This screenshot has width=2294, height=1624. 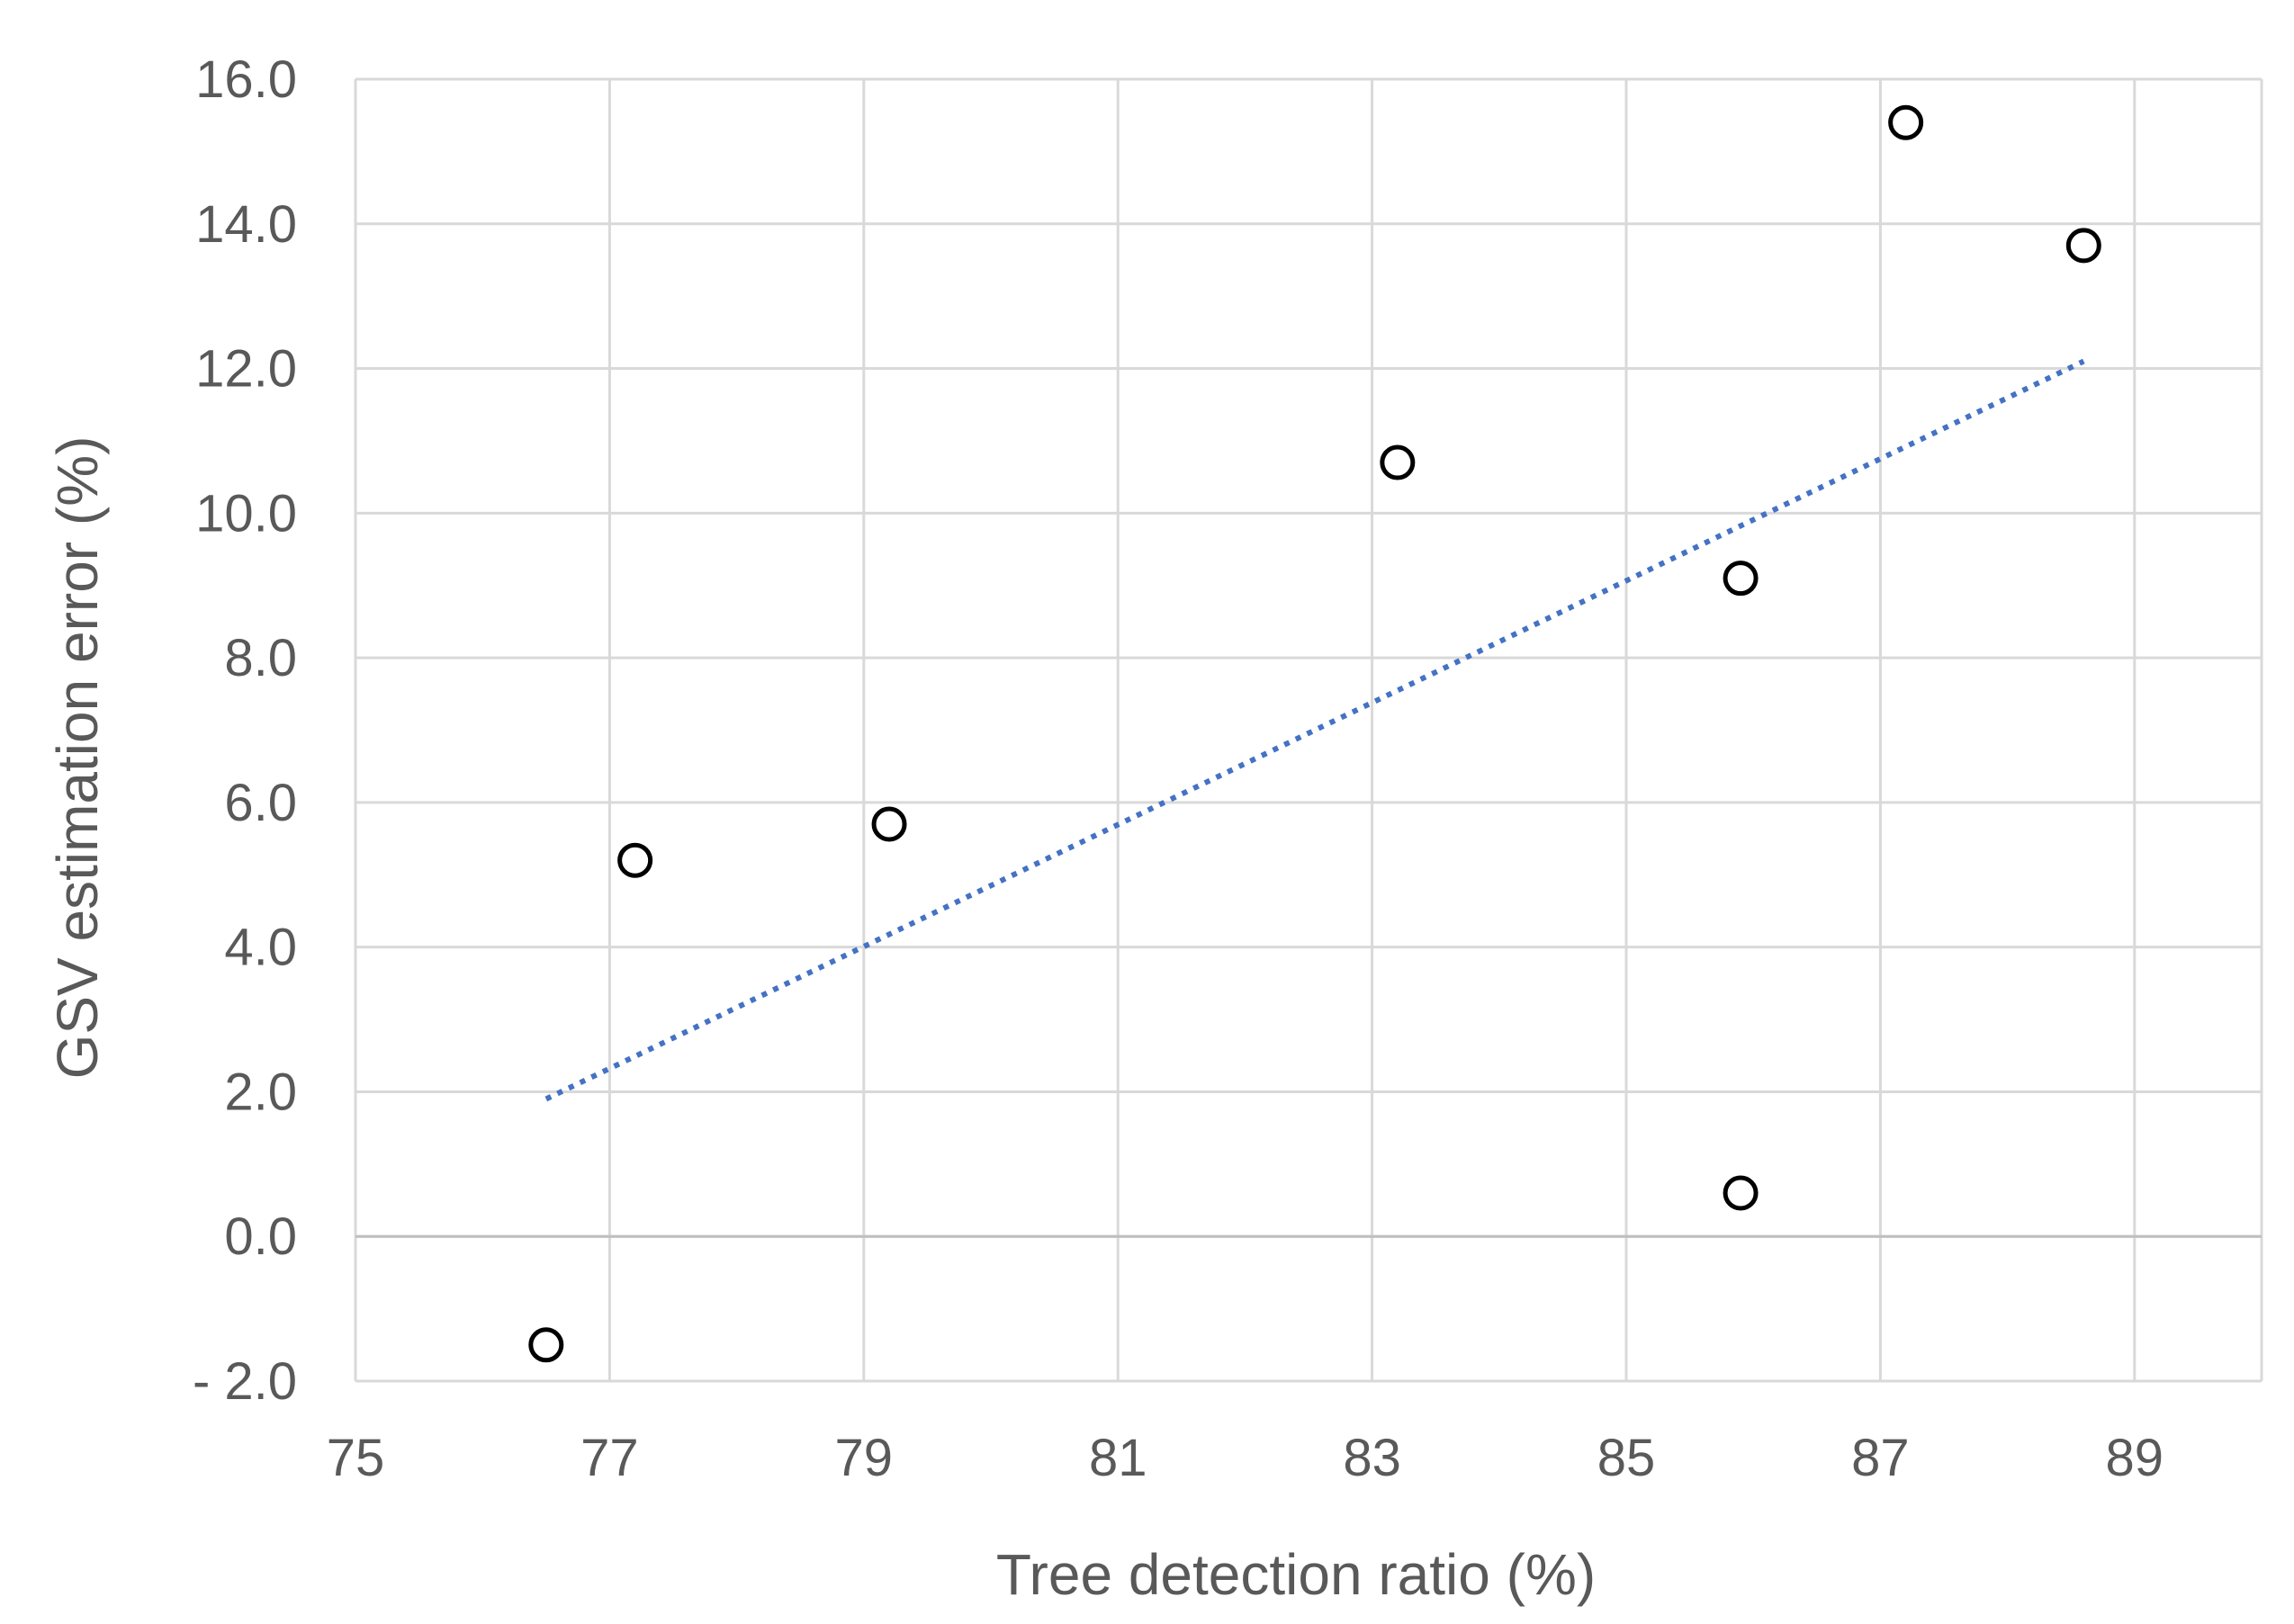 I want to click on y-tick-label: 2.0, so click(x=261, y=1092).